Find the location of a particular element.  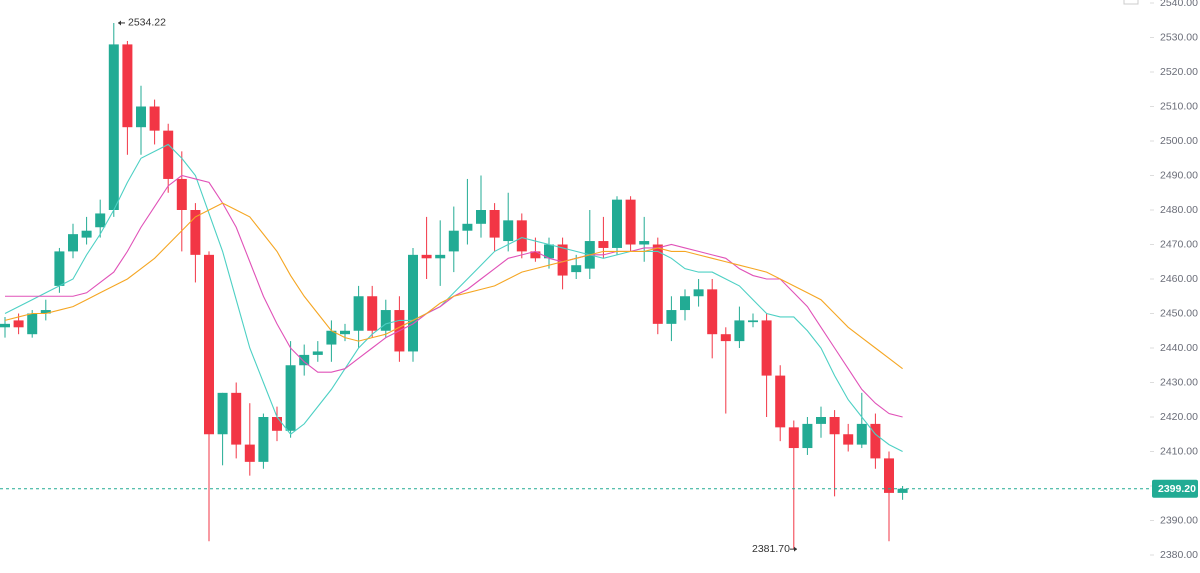

corner-button is located at coordinates (1131, 2).